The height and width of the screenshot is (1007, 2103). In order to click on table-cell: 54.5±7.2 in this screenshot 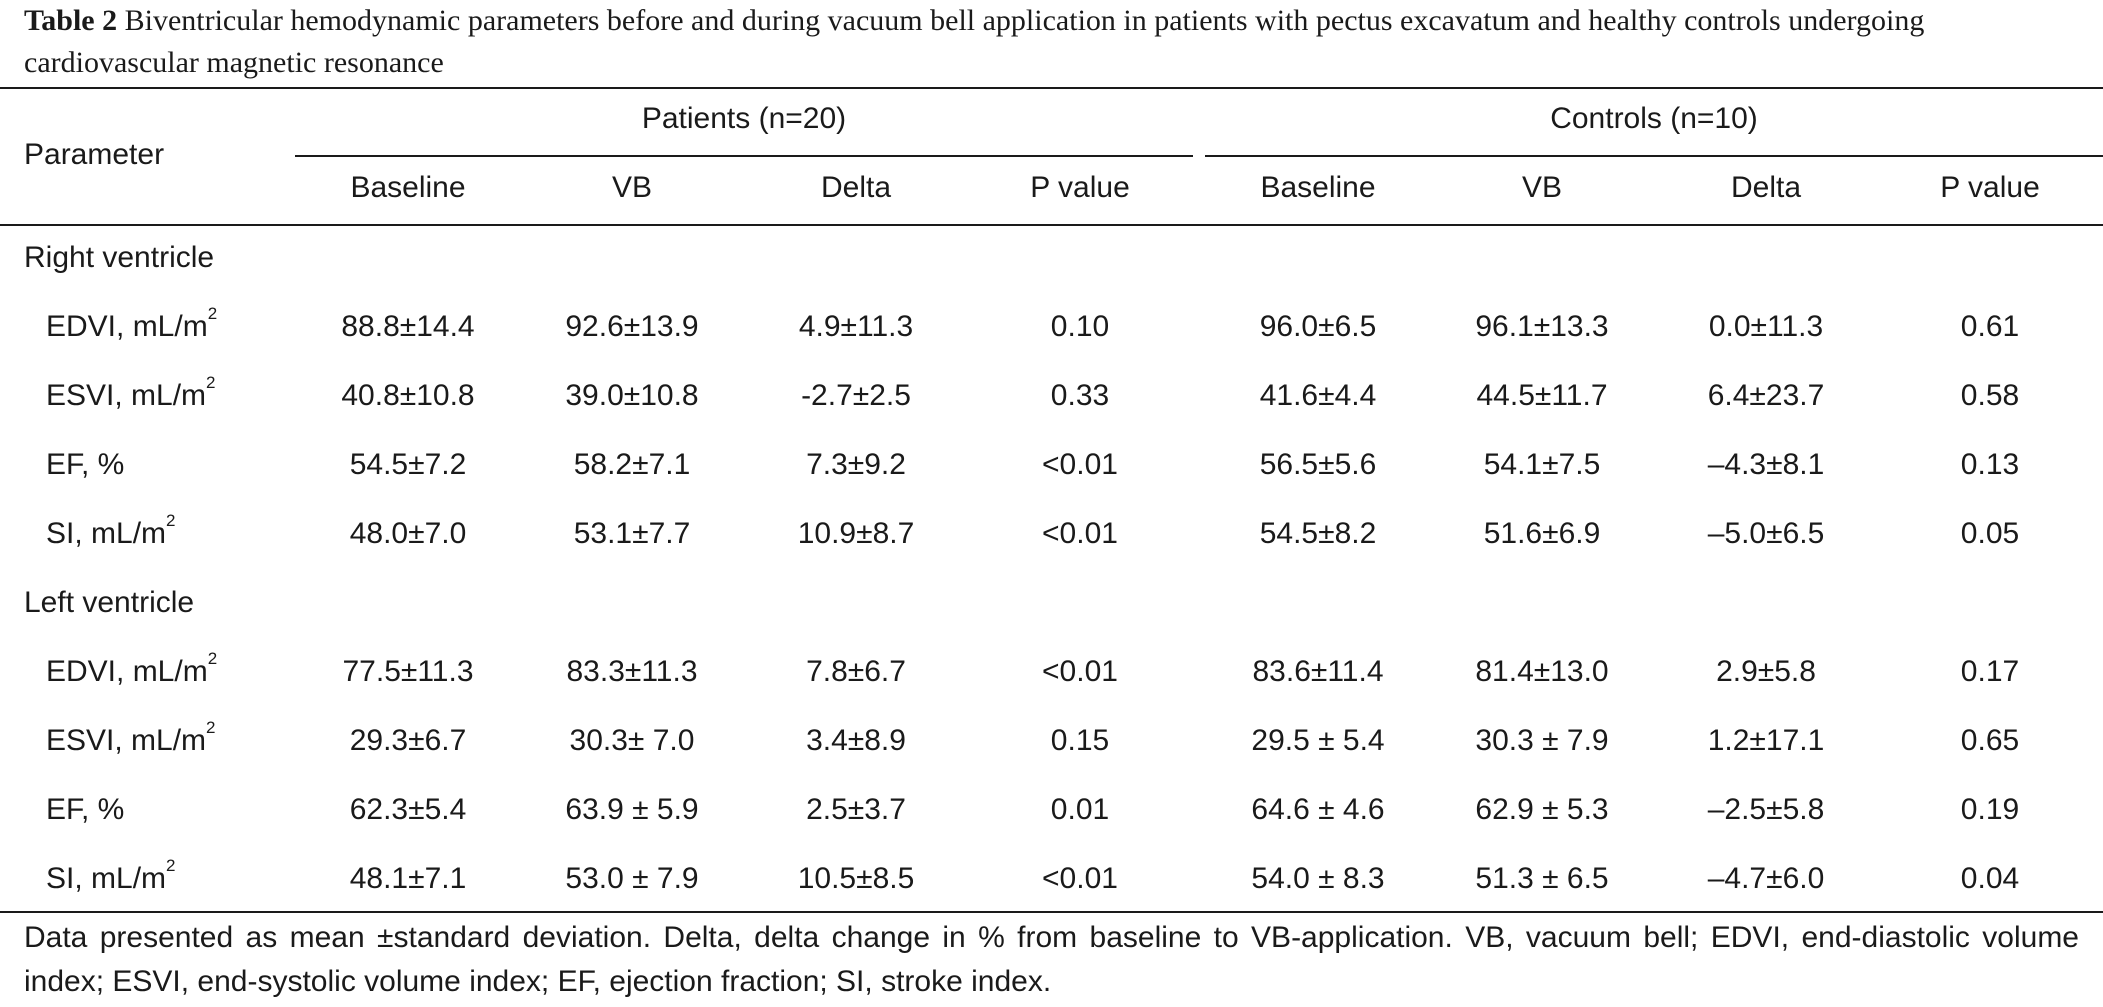, I will do `click(408, 464)`.